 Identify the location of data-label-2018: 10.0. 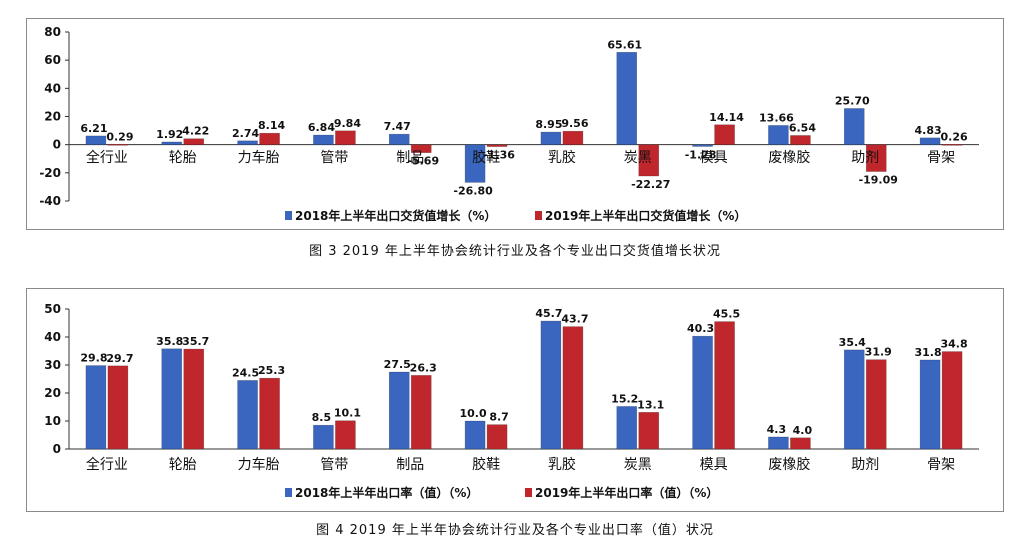
(473, 413).